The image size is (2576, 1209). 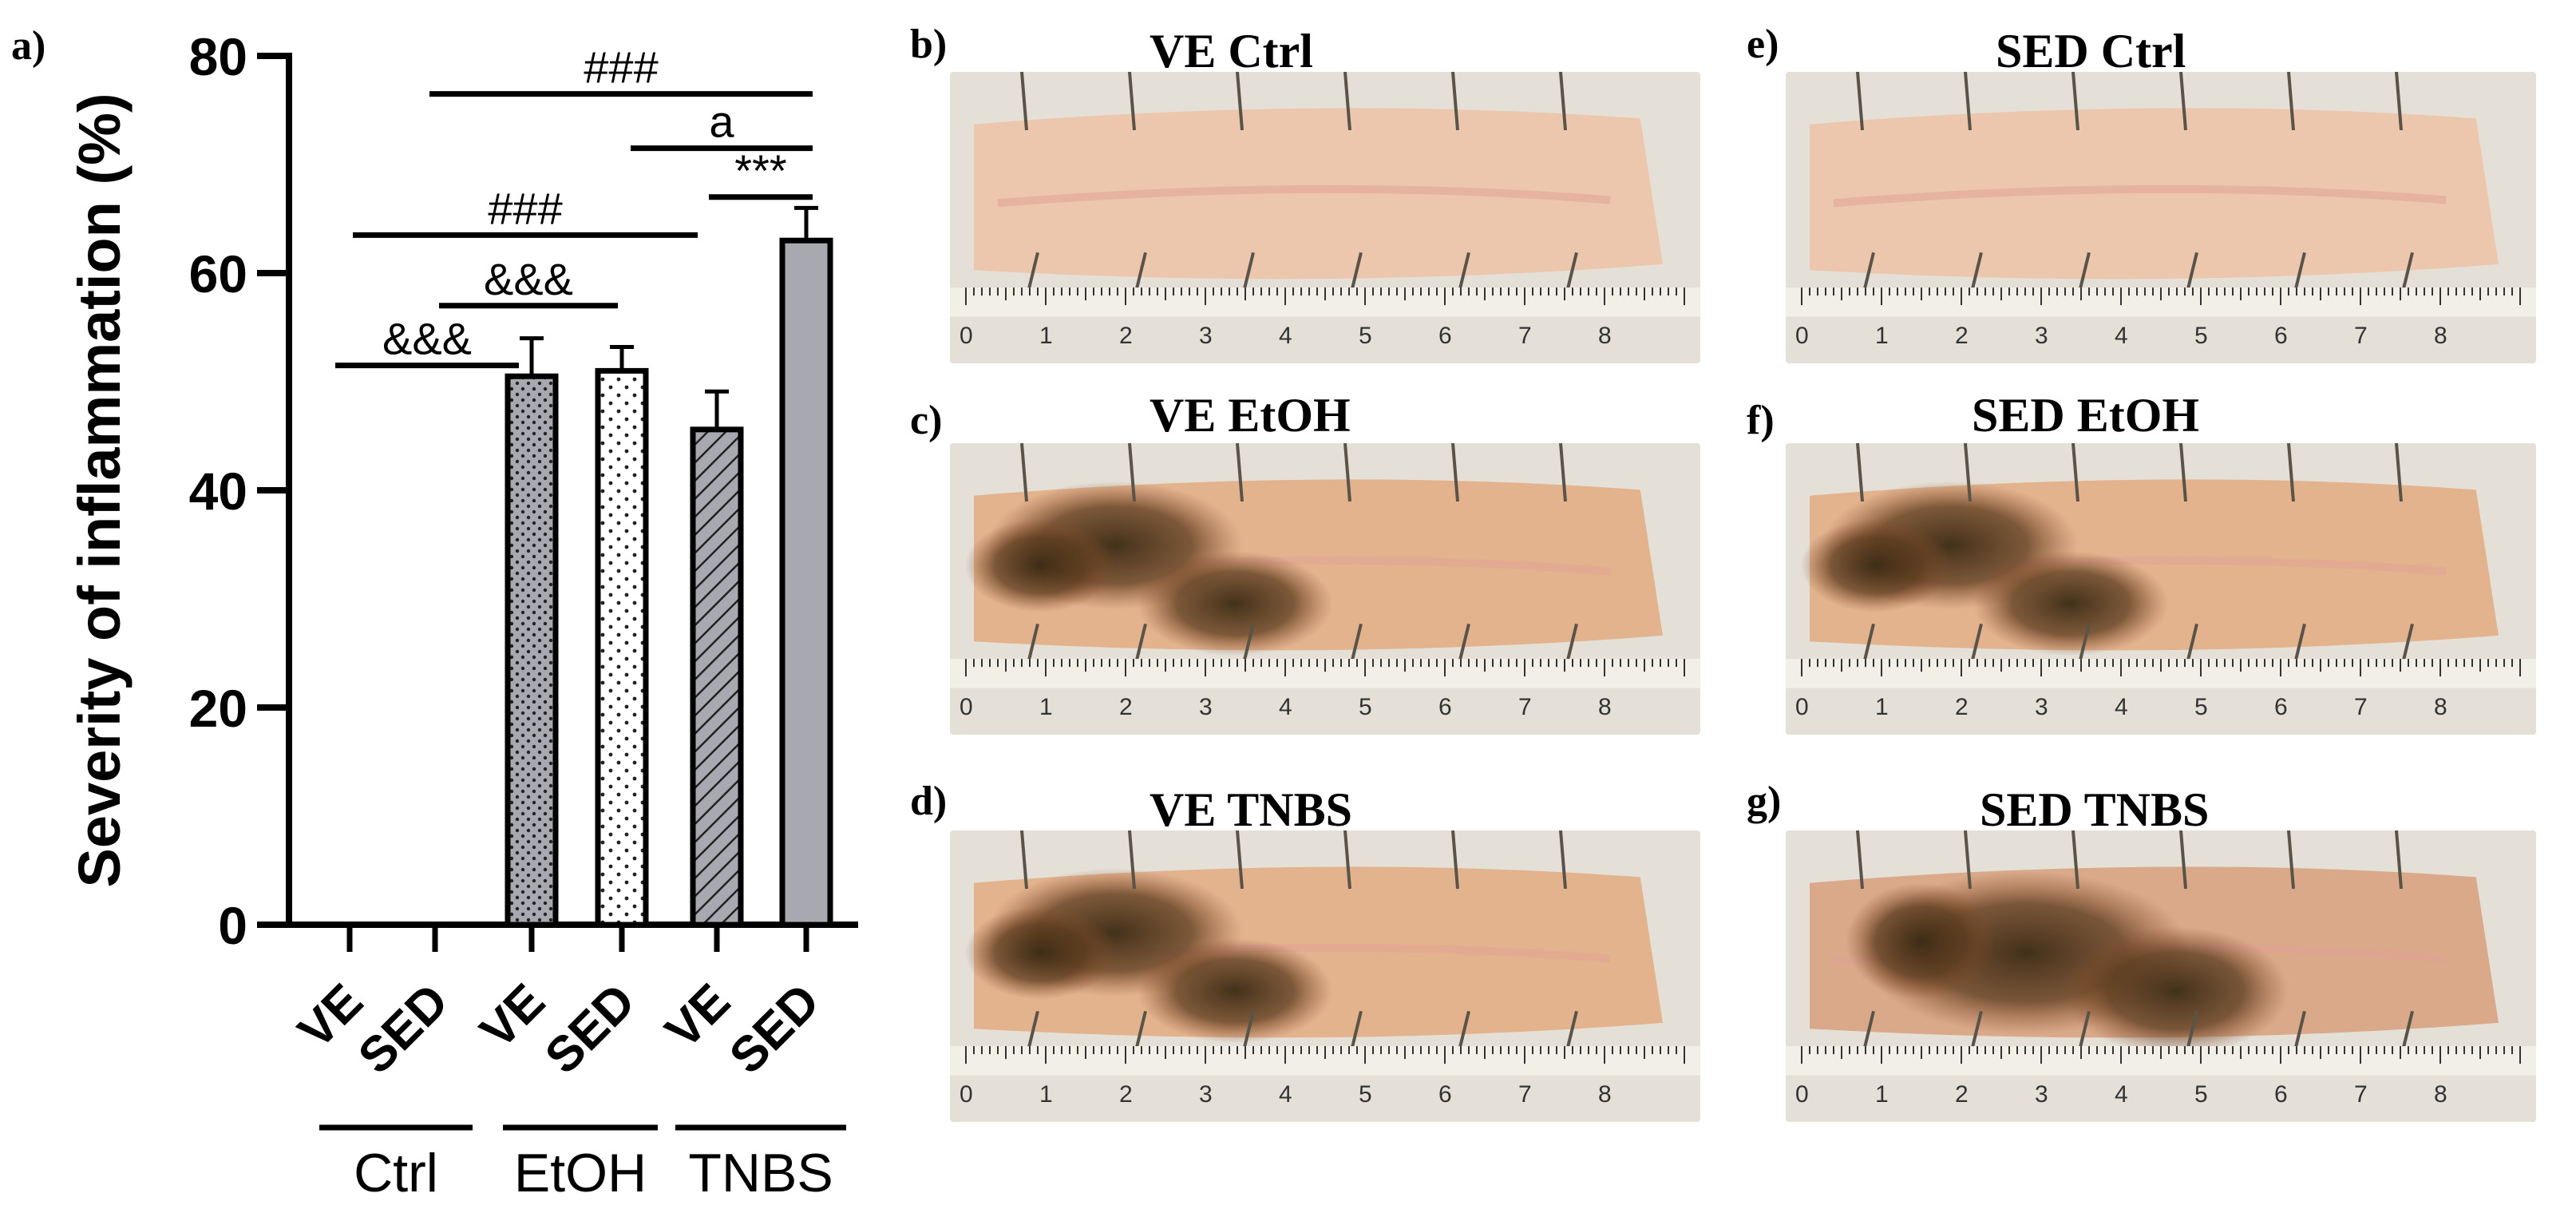 I want to click on y-tick-label: 80, so click(x=218, y=56).